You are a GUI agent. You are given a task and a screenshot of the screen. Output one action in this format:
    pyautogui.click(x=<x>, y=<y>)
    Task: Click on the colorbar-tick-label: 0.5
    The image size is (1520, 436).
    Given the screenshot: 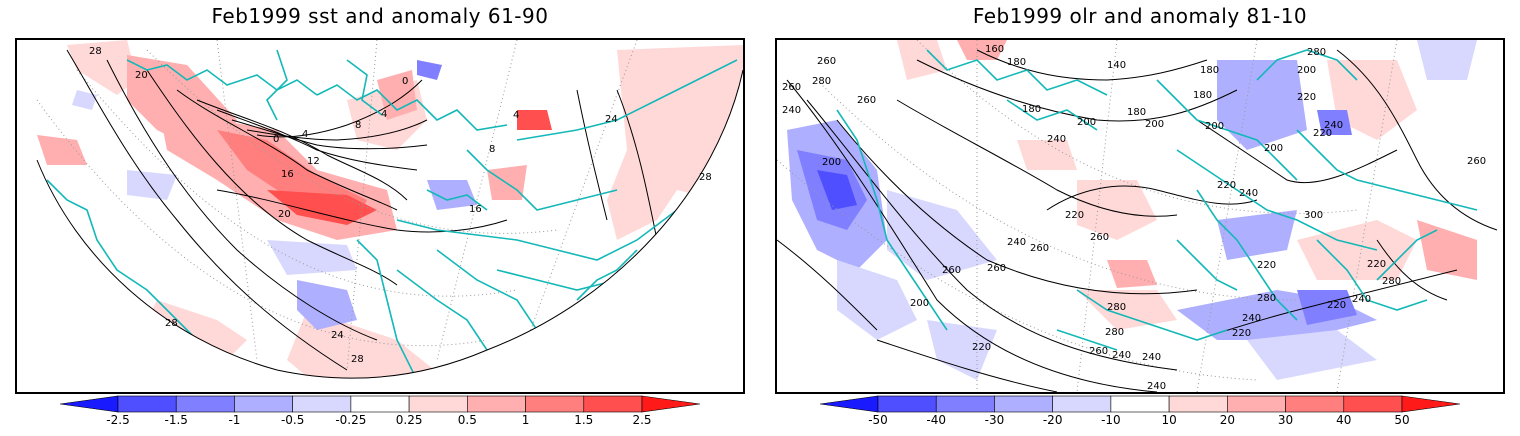 What is the action you would take?
    pyautogui.click(x=467, y=420)
    